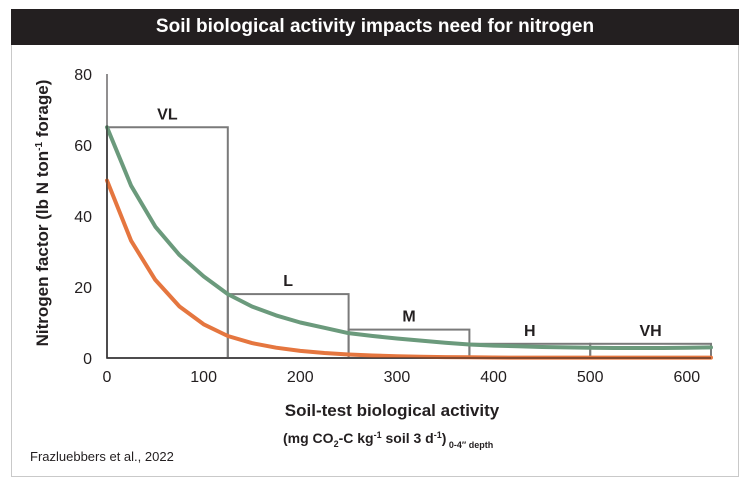 Image resolution: width=750 pixels, height=486 pixels. I want to click on x-units-mid2: soil 3 d, so click(408, 438).